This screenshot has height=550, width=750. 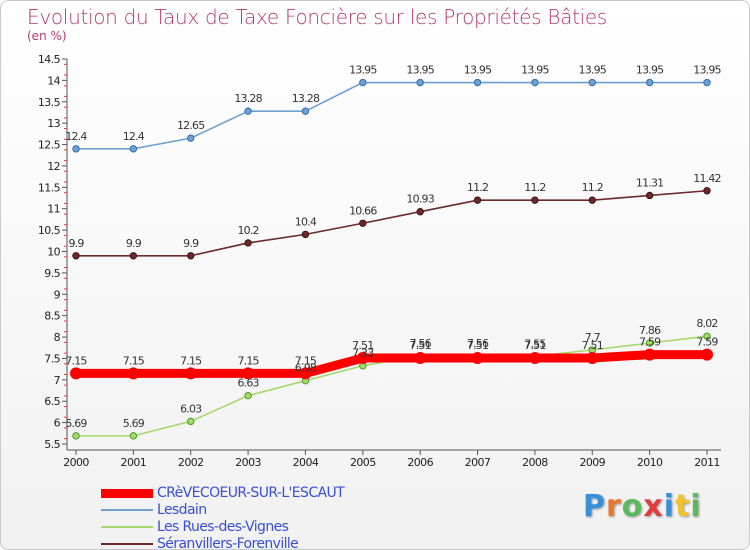 I want to click on data-label: 12.65, so click(x=191, y=125).